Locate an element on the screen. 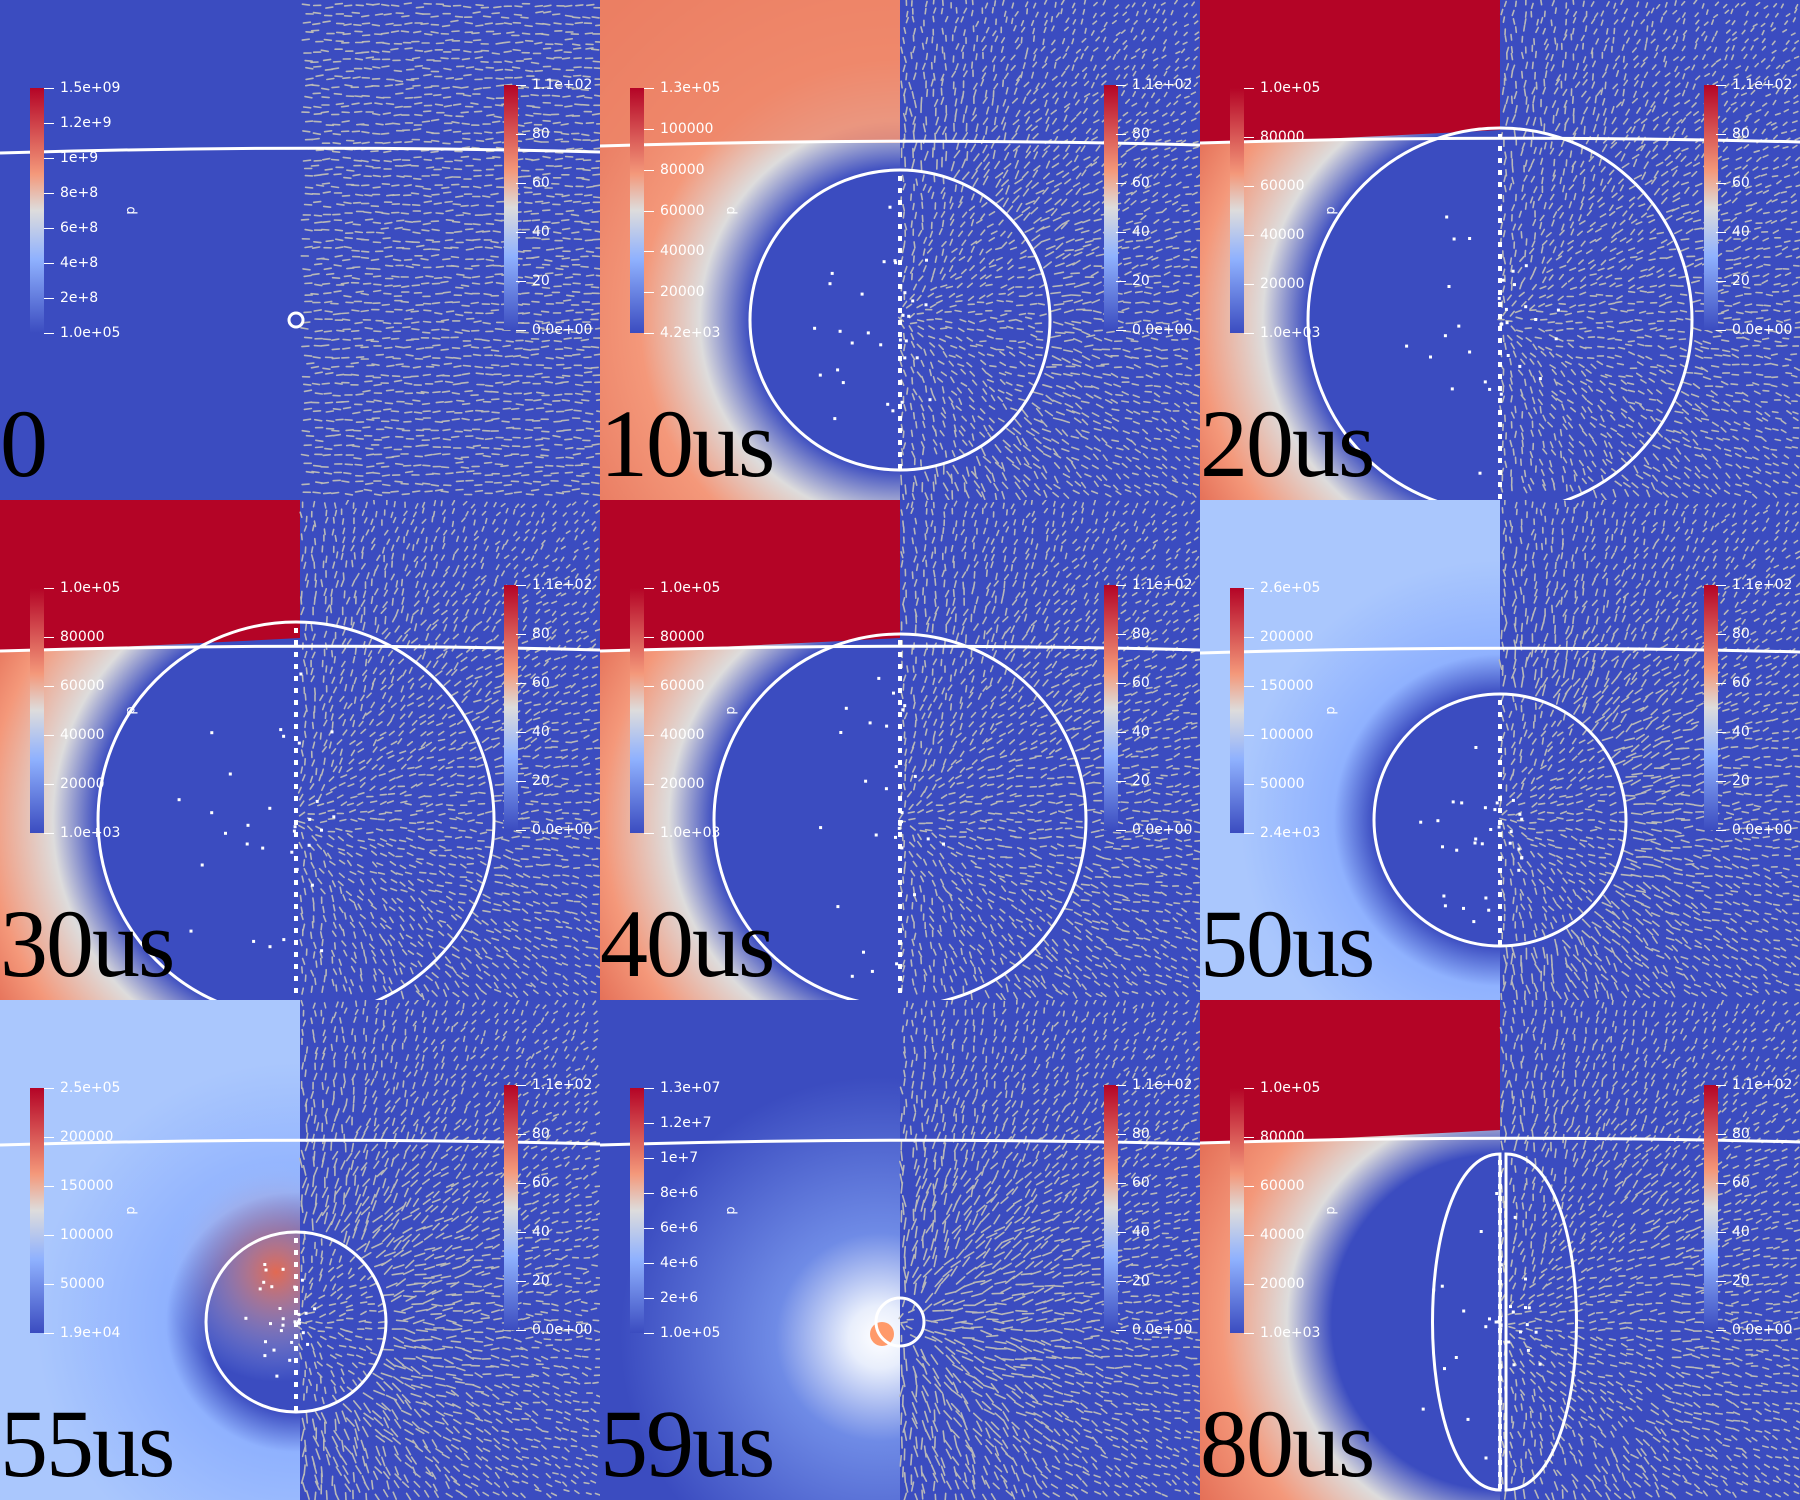 Image resolution: width=1800 pixels, height=1500 pixels. time-label: 50us is located at coordinates (1287, 943).